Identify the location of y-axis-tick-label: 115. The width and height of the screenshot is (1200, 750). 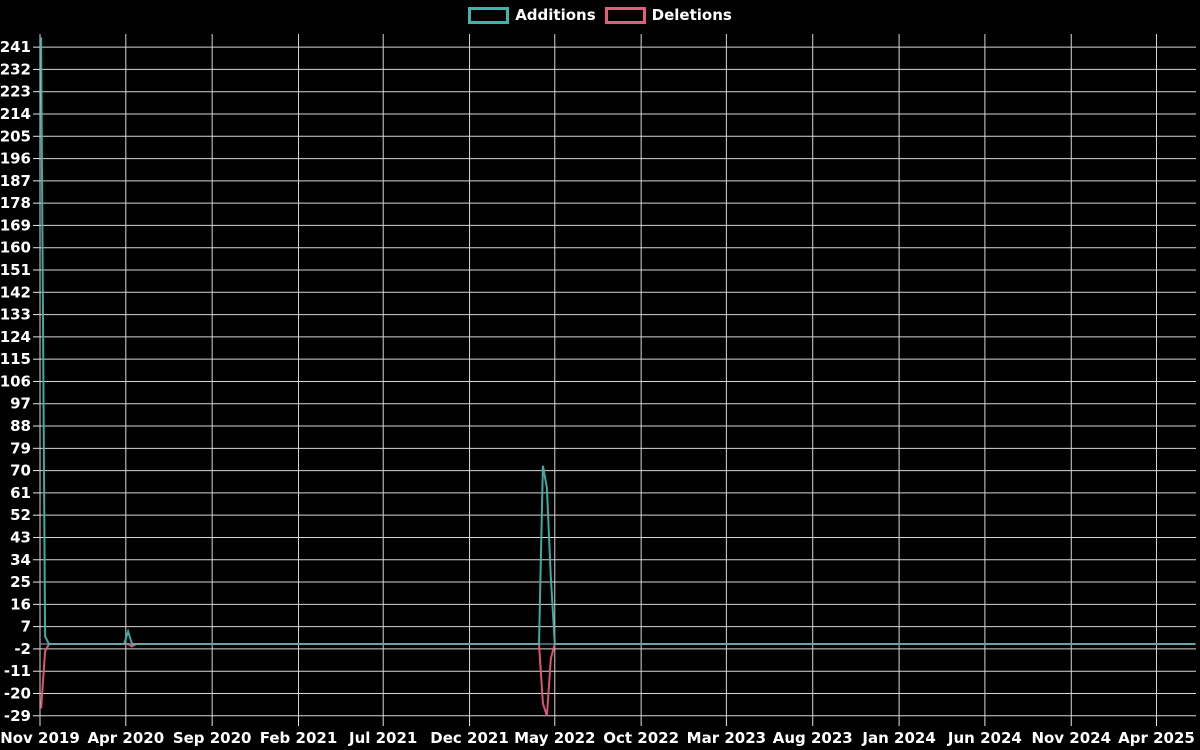
(15, 359).